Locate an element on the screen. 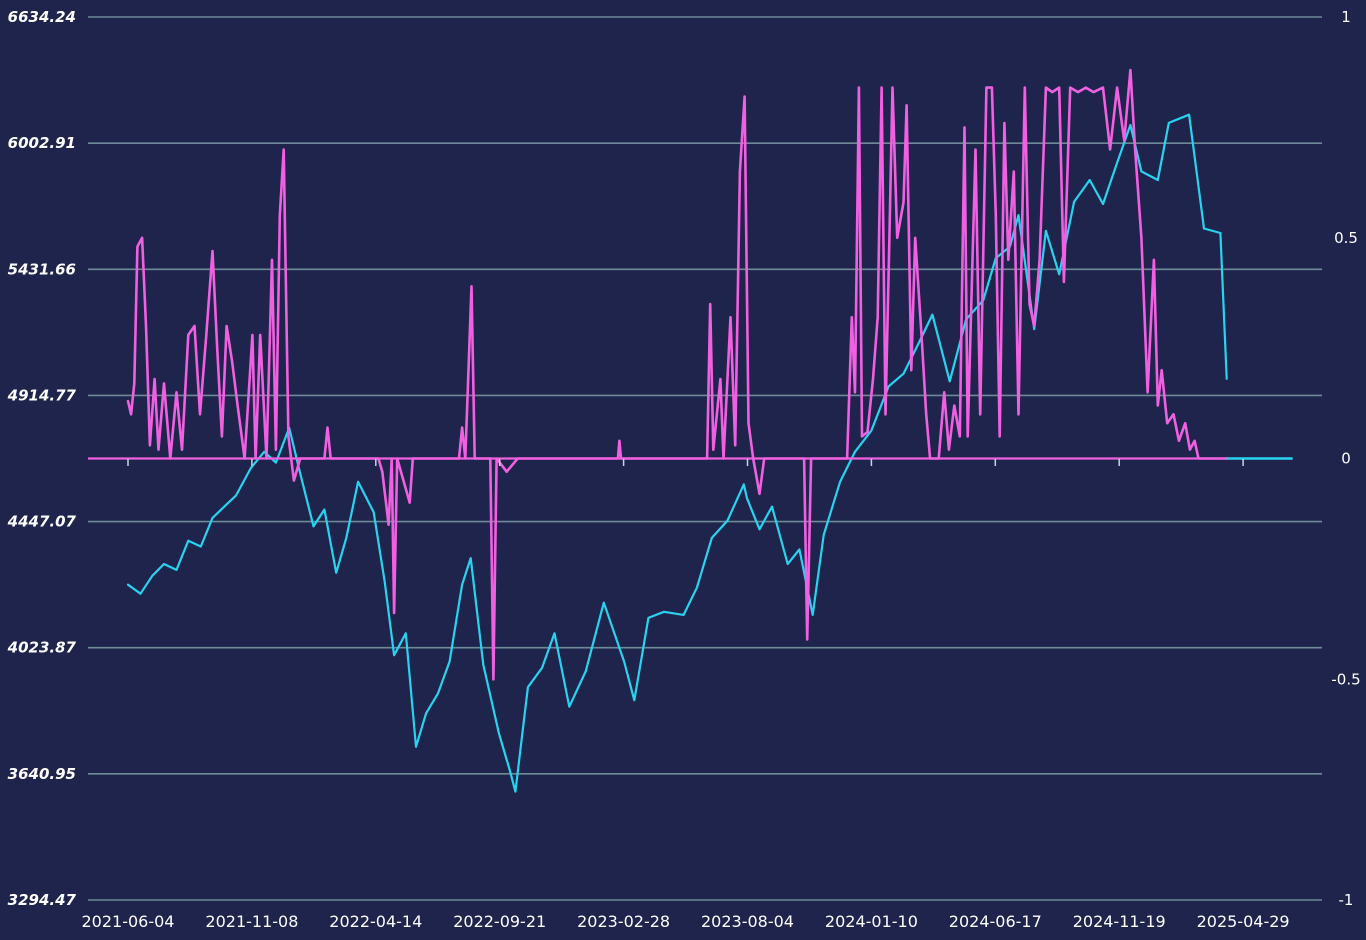 The image size is (1366, 940). y-left-tick-label: 3640.95 is located at coordinates (42, 774).